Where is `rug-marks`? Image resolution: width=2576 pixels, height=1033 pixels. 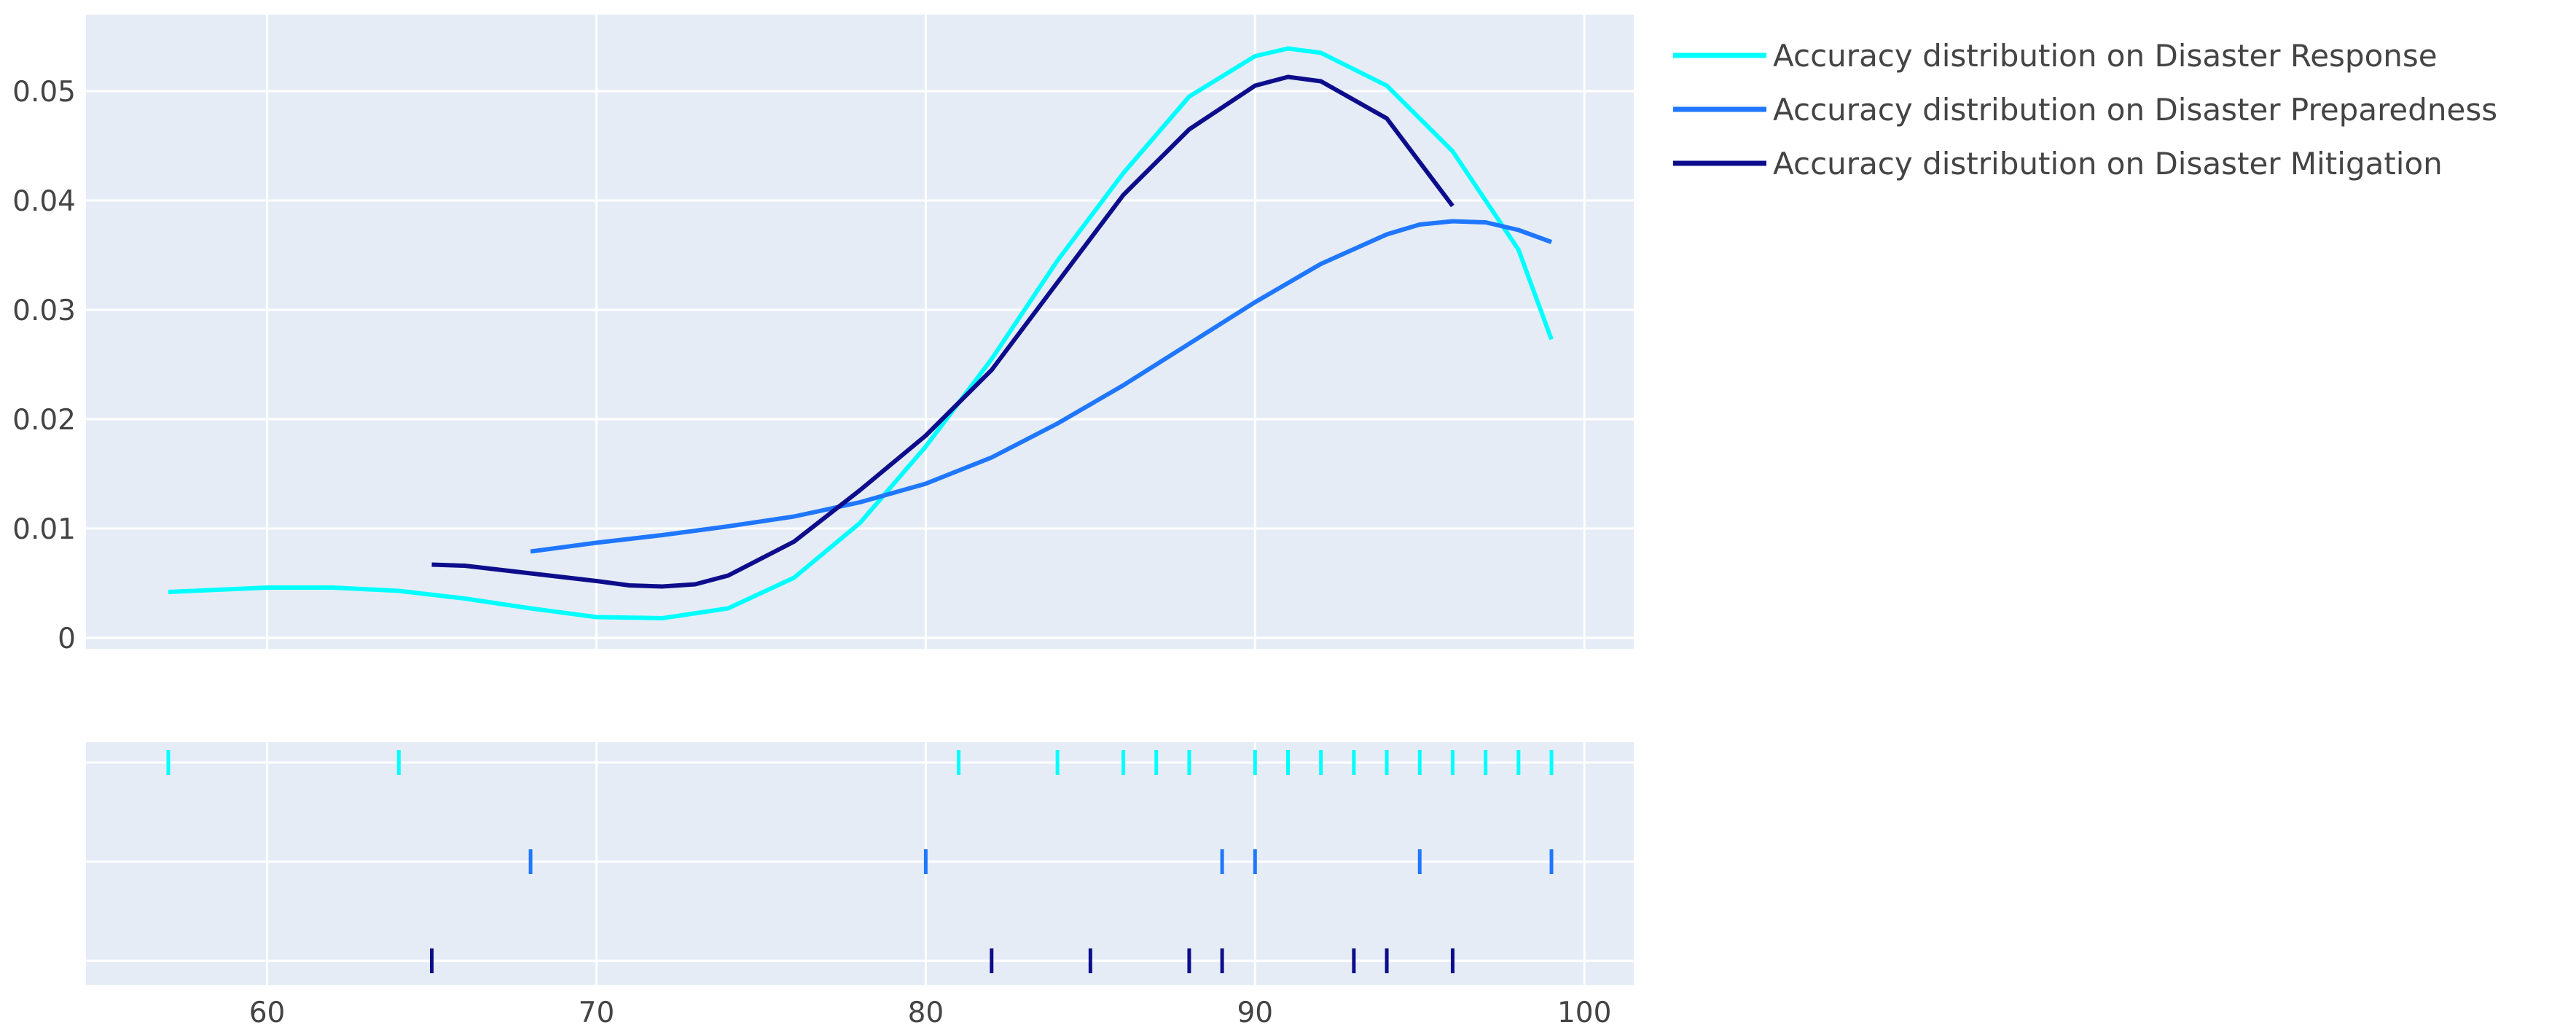 rug-marks is located at coordinates (860, 861).